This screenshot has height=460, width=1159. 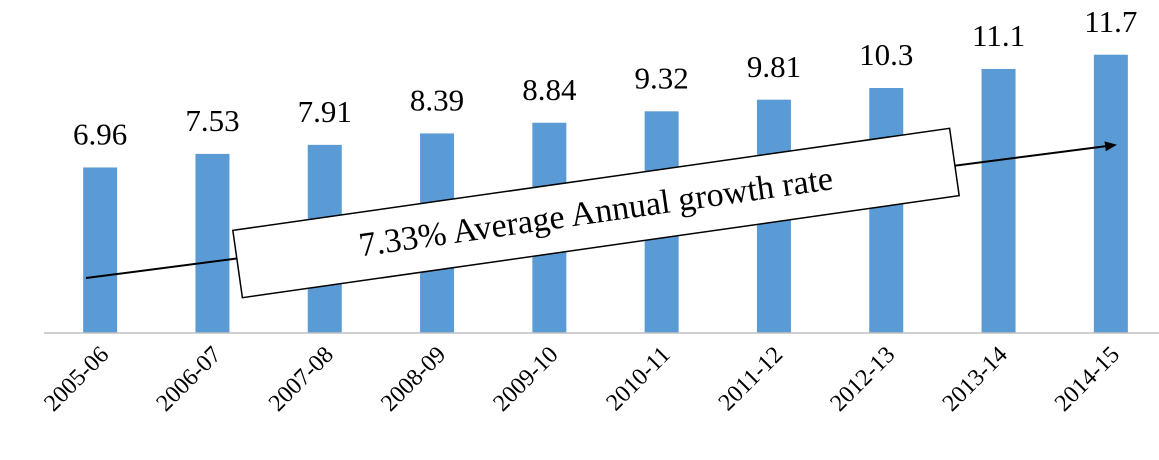 I want to click on value-label: 9.32, so click(x=662, y=77).